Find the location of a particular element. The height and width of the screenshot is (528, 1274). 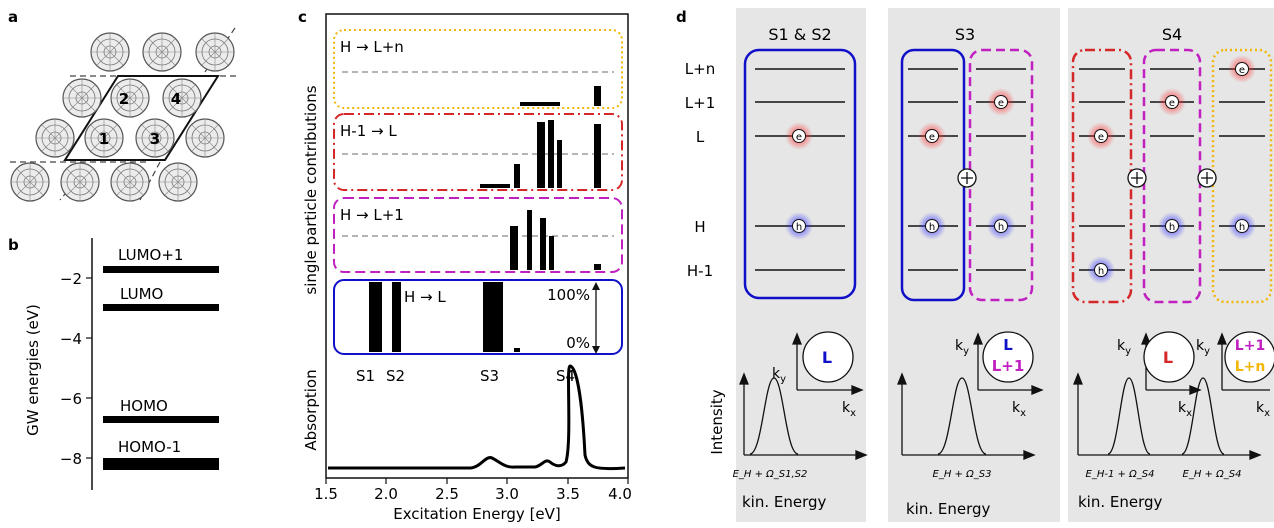

contribution-box-h1-l is located at coordinates (478, 152).